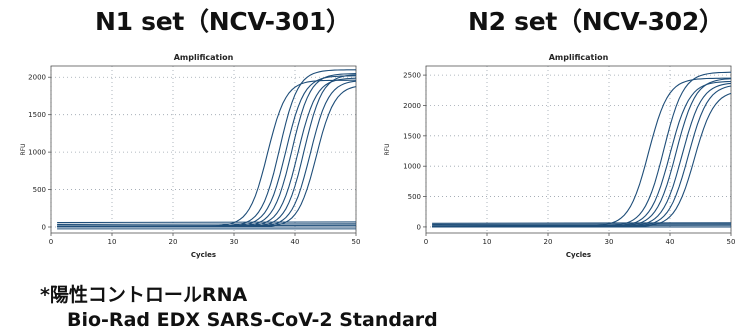 This screenshot has height=335, width=739. Describe the element at coordinates (412, 76) in the screenshot. I see `y-tick-label: 2500` at that location.